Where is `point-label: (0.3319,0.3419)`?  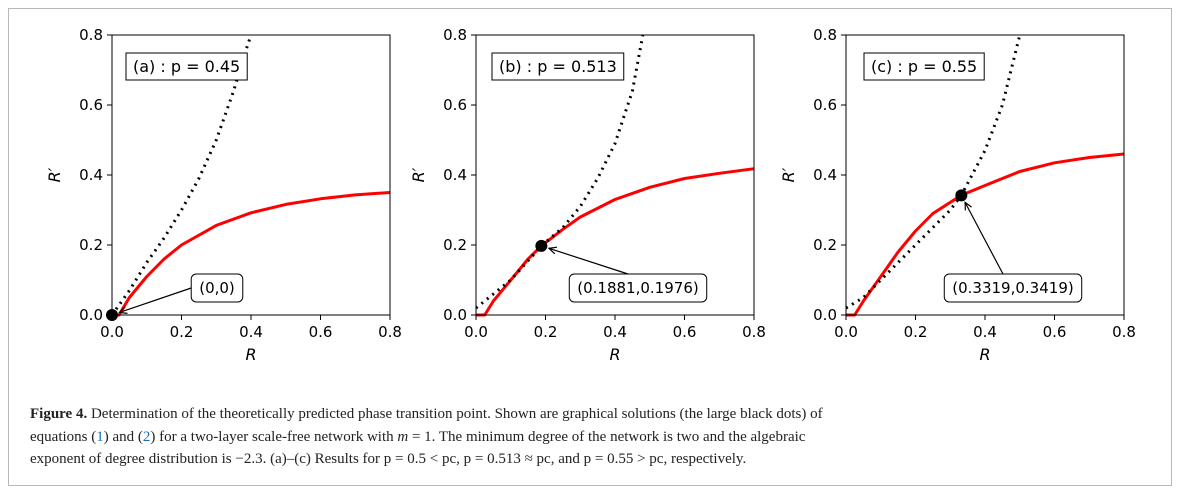 point-label: (0.3319,0.3419) is located at coordinates (1012, 288).